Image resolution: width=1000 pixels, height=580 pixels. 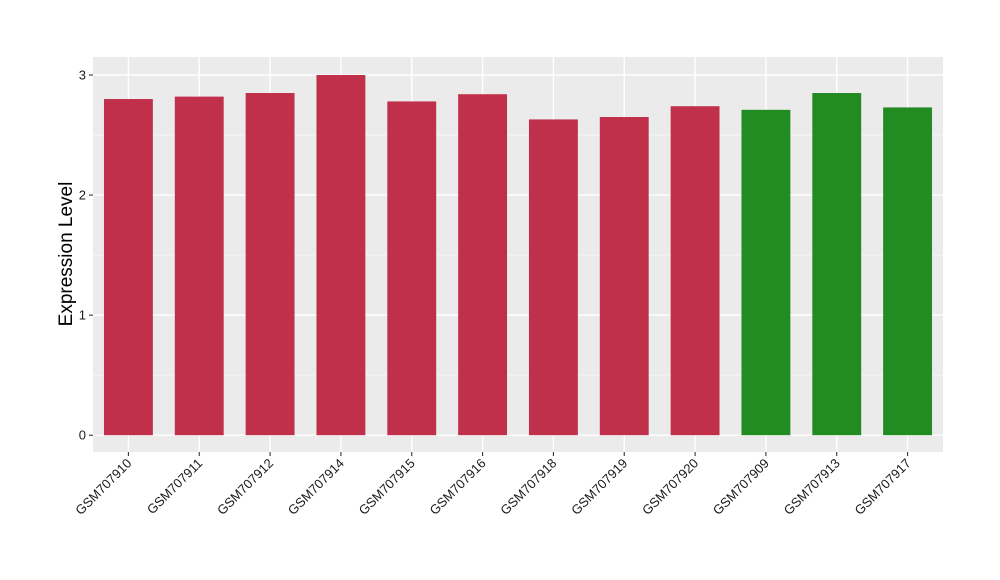 What do you see at coordinates (812, 487) in the screenshot?
I see `x-tick-label: GSM707913` at bounding box center [812, 487].